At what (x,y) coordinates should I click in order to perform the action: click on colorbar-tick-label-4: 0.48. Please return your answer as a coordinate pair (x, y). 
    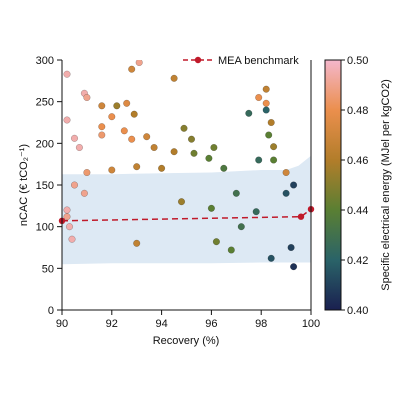
    Looking at the image, I should click on (357, 111).